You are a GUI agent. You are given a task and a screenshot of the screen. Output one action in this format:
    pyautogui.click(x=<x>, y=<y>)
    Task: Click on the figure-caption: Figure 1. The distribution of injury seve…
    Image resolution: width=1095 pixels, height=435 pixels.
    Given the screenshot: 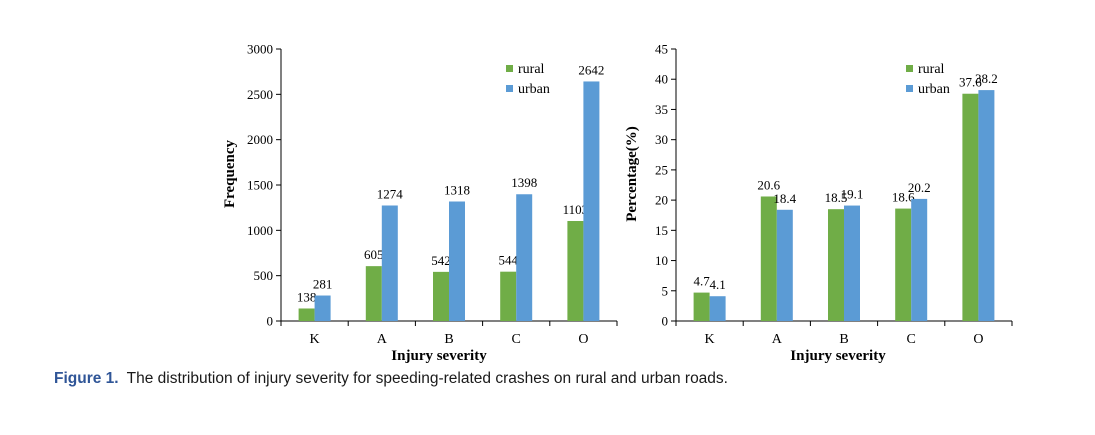 What is the action you would take?
    pyautogui.click(x=391, y=379)
    